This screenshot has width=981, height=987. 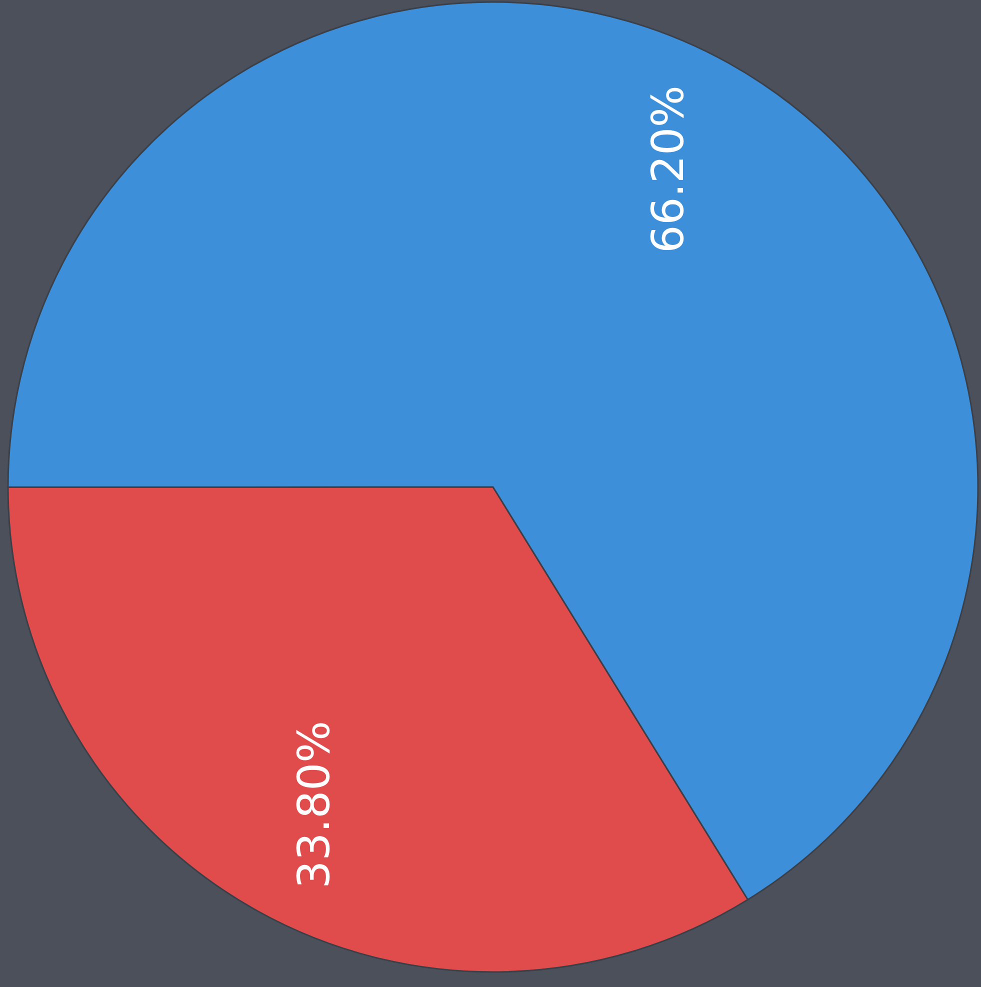 What do you see at coordinates (314, 804) in the screenshot?
I see `data-label: 33.80%` at bounding box center [314, 804].